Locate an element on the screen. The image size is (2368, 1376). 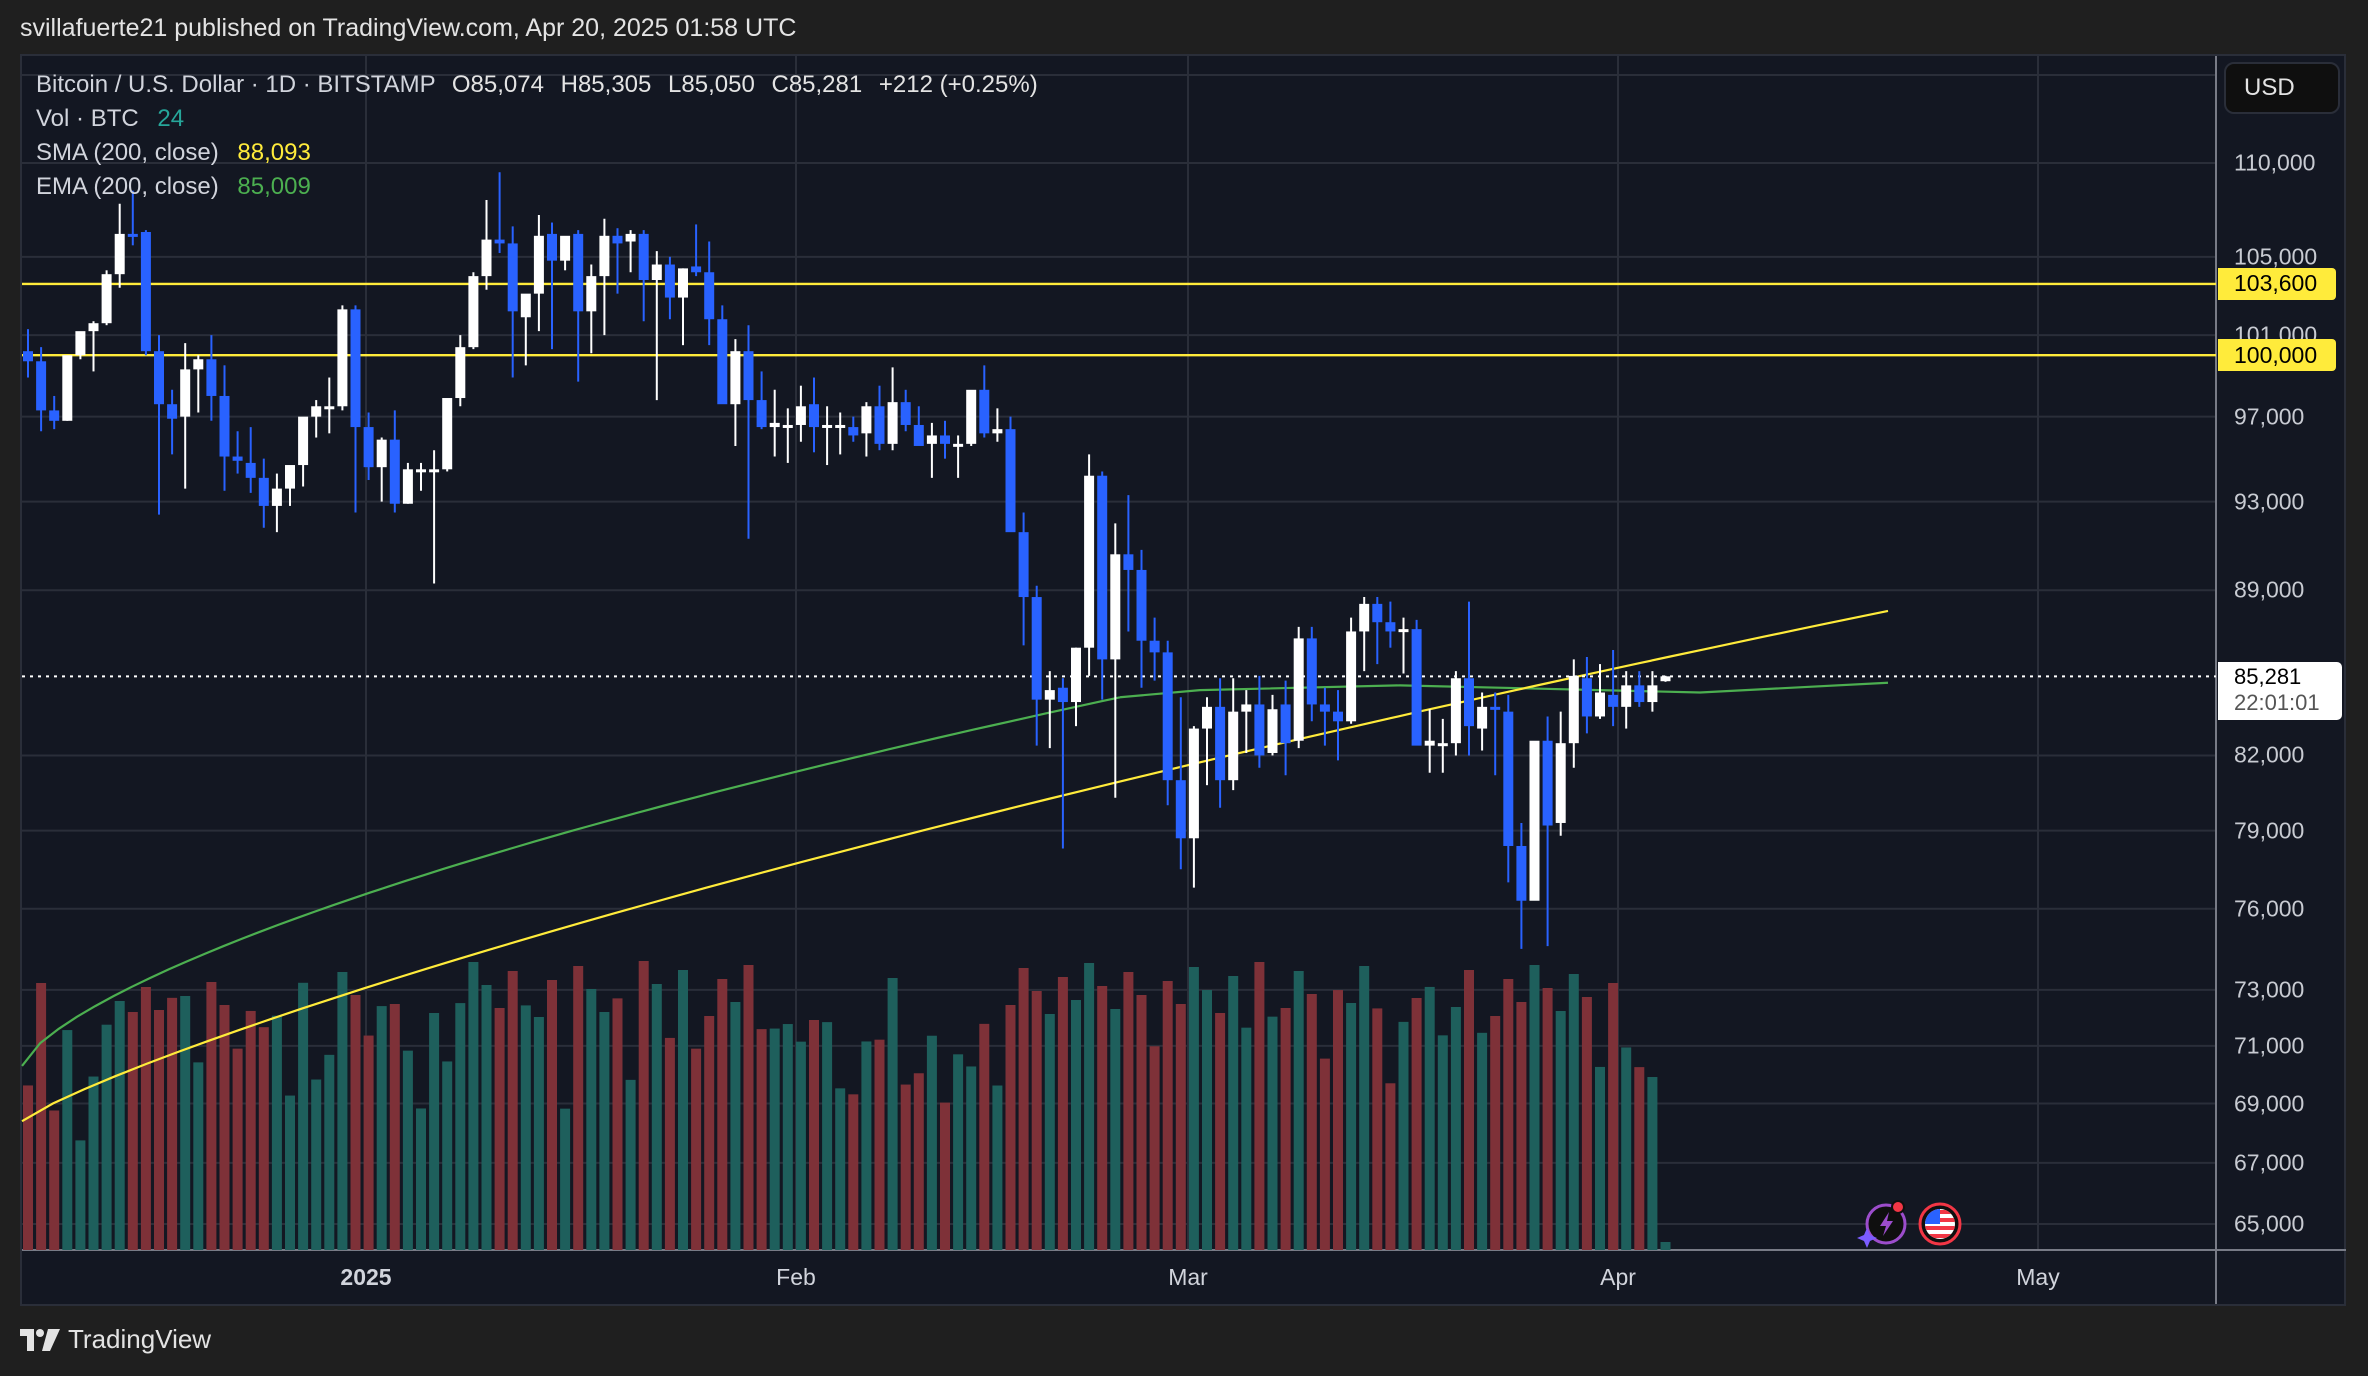
time-axis-label: Mar is located at coordinates (1188, 1277).